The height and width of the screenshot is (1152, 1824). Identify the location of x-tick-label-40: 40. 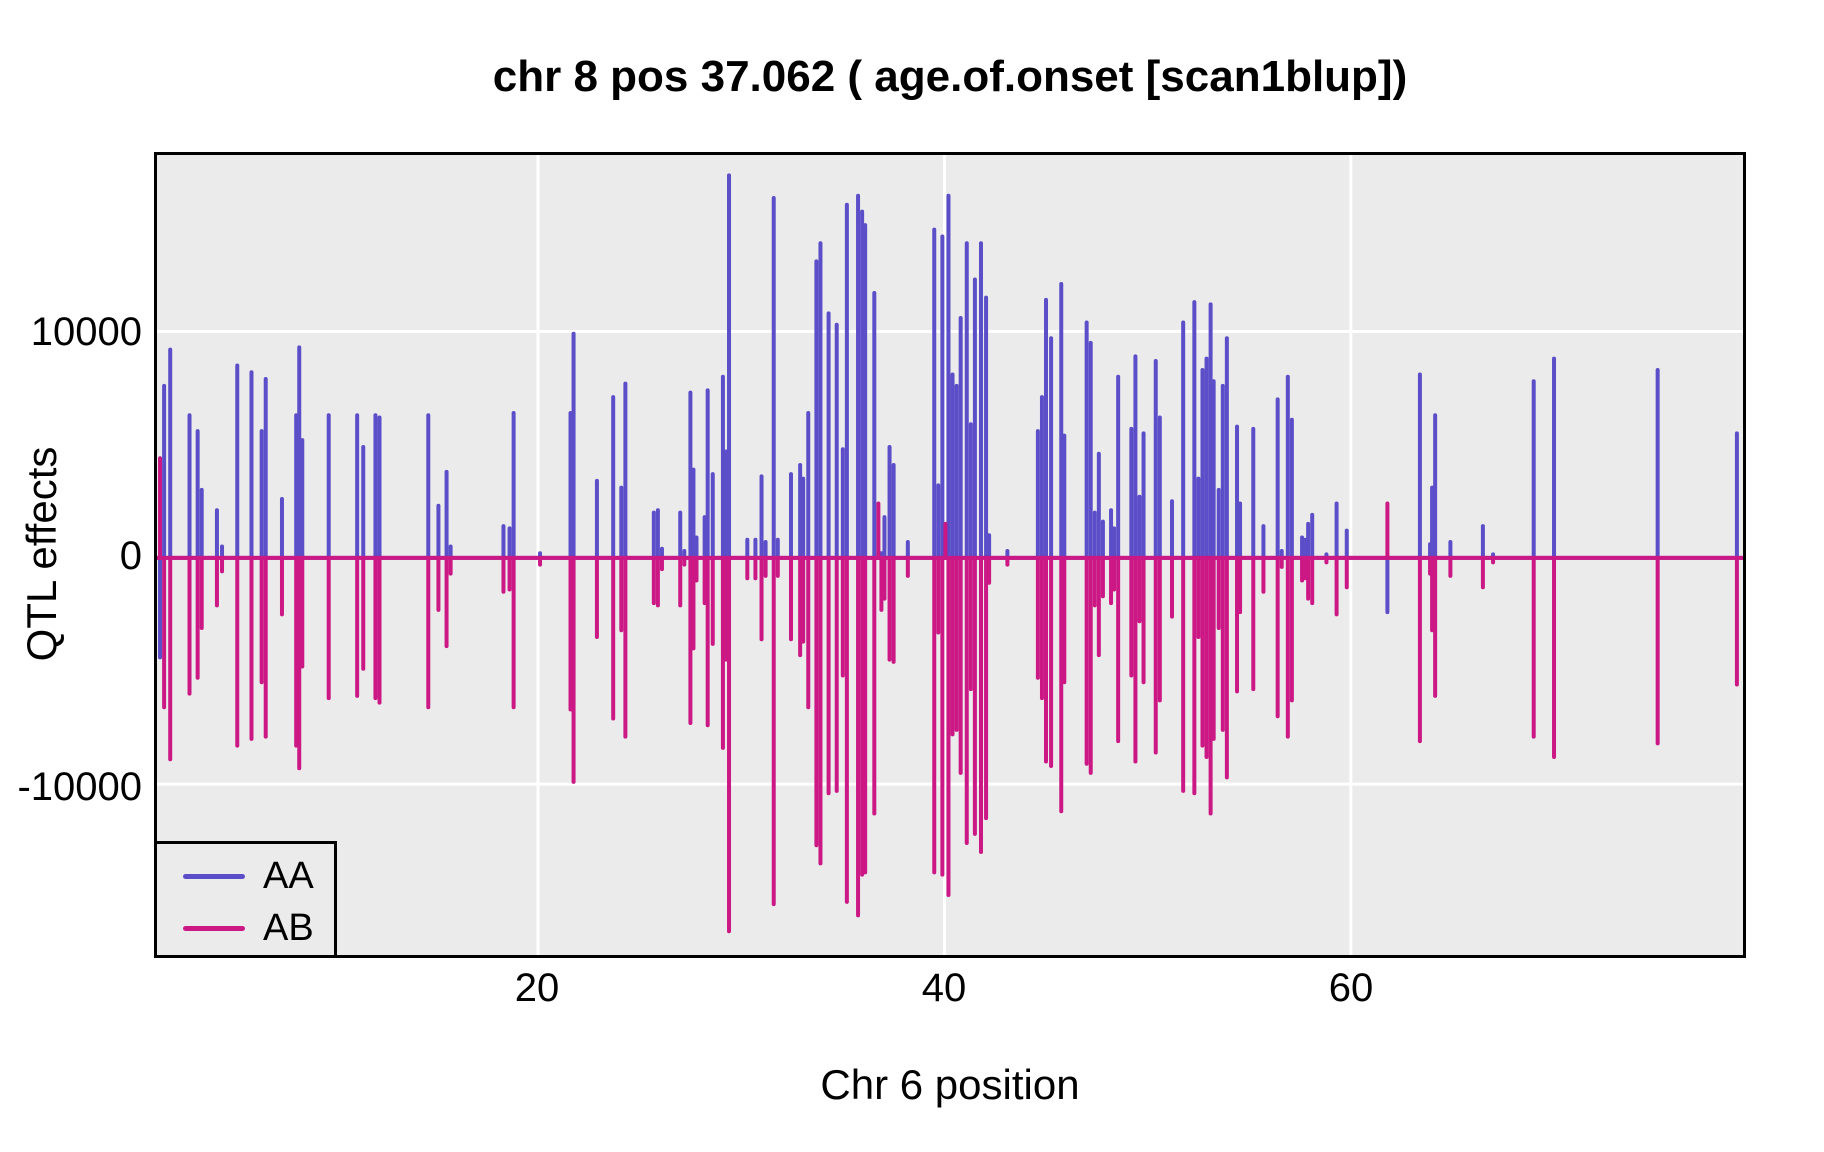
(944, 988).